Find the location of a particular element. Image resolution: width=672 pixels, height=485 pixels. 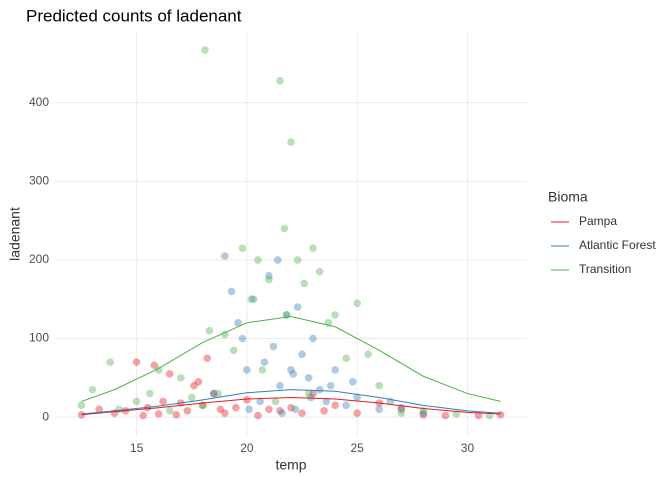

x-tick-label: 30 is located at coordinates (468, 448).